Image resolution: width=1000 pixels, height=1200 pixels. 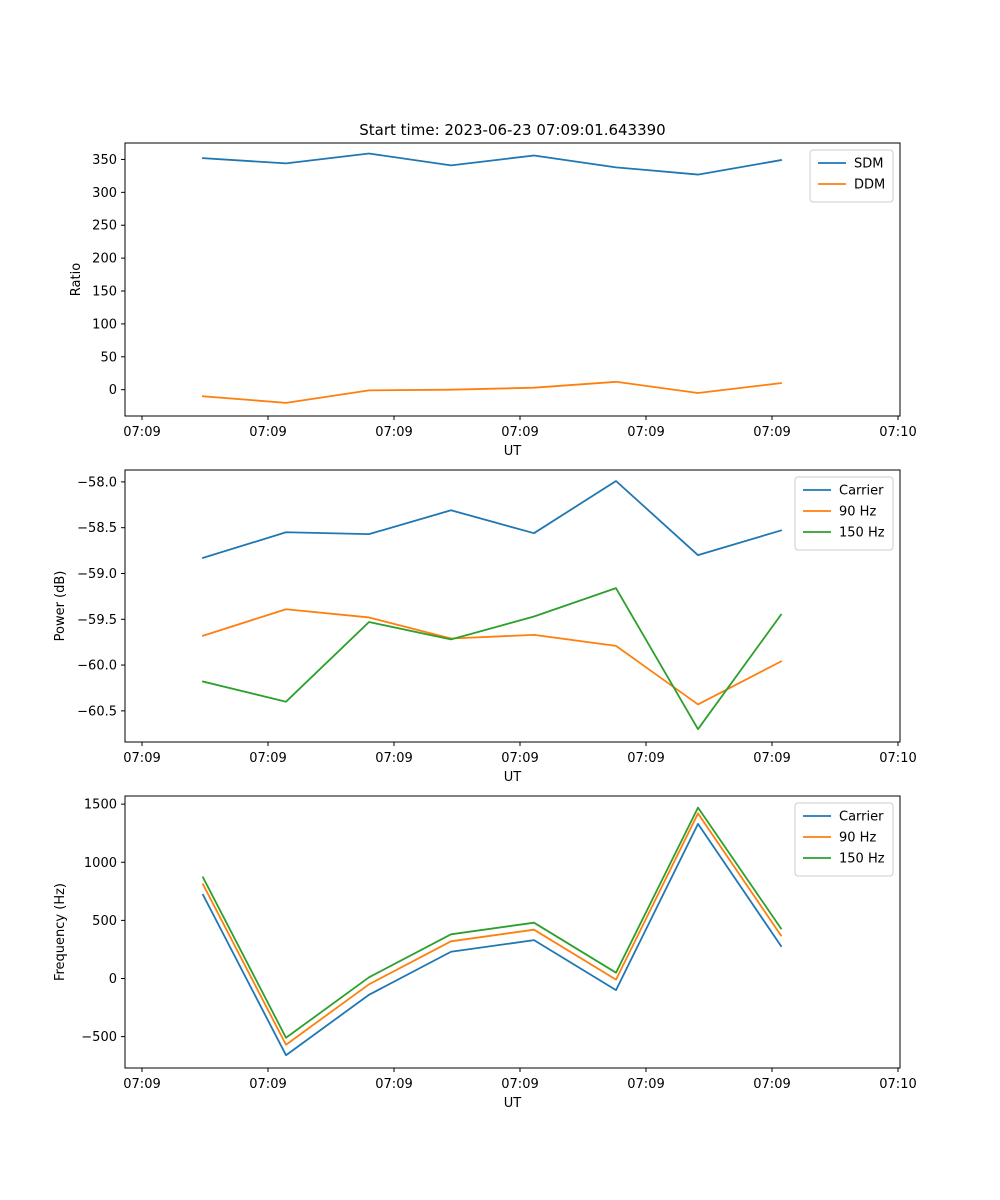 What do you see at coordinates (869, 185) in the screenshot?
I see `legend-label: DDM` at bounding box center [869, 185].